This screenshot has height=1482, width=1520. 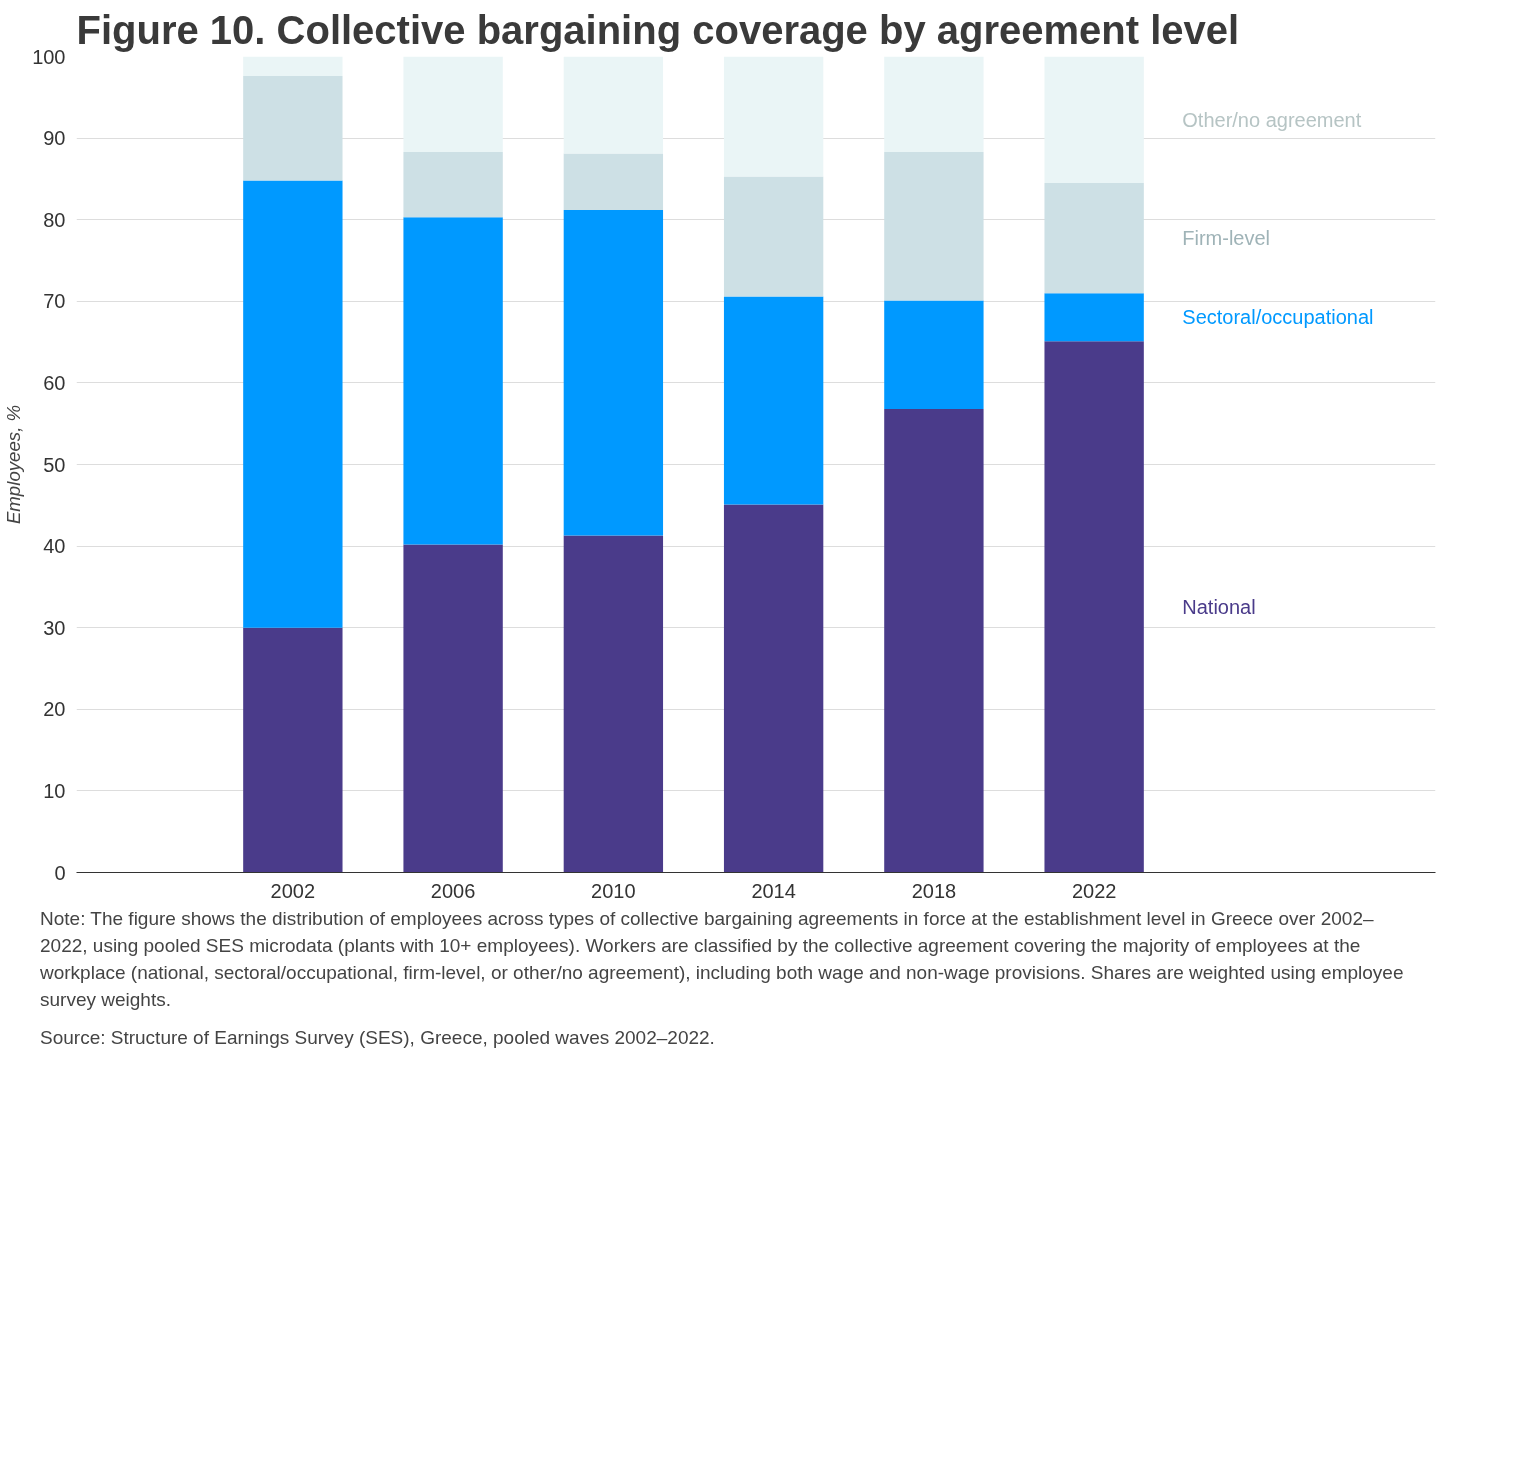 What do you see at coordinates (934, 890) in the screenshot?
I see `x-tick-label: 2018` at bounding box center [934, 890].